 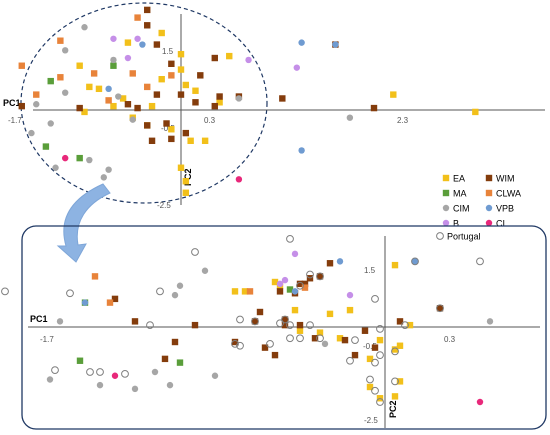 What do you see at coordinates (47, 339) in the screenshot?
I see `x-tick-label: -1.7` at bounding box center [47, 339].